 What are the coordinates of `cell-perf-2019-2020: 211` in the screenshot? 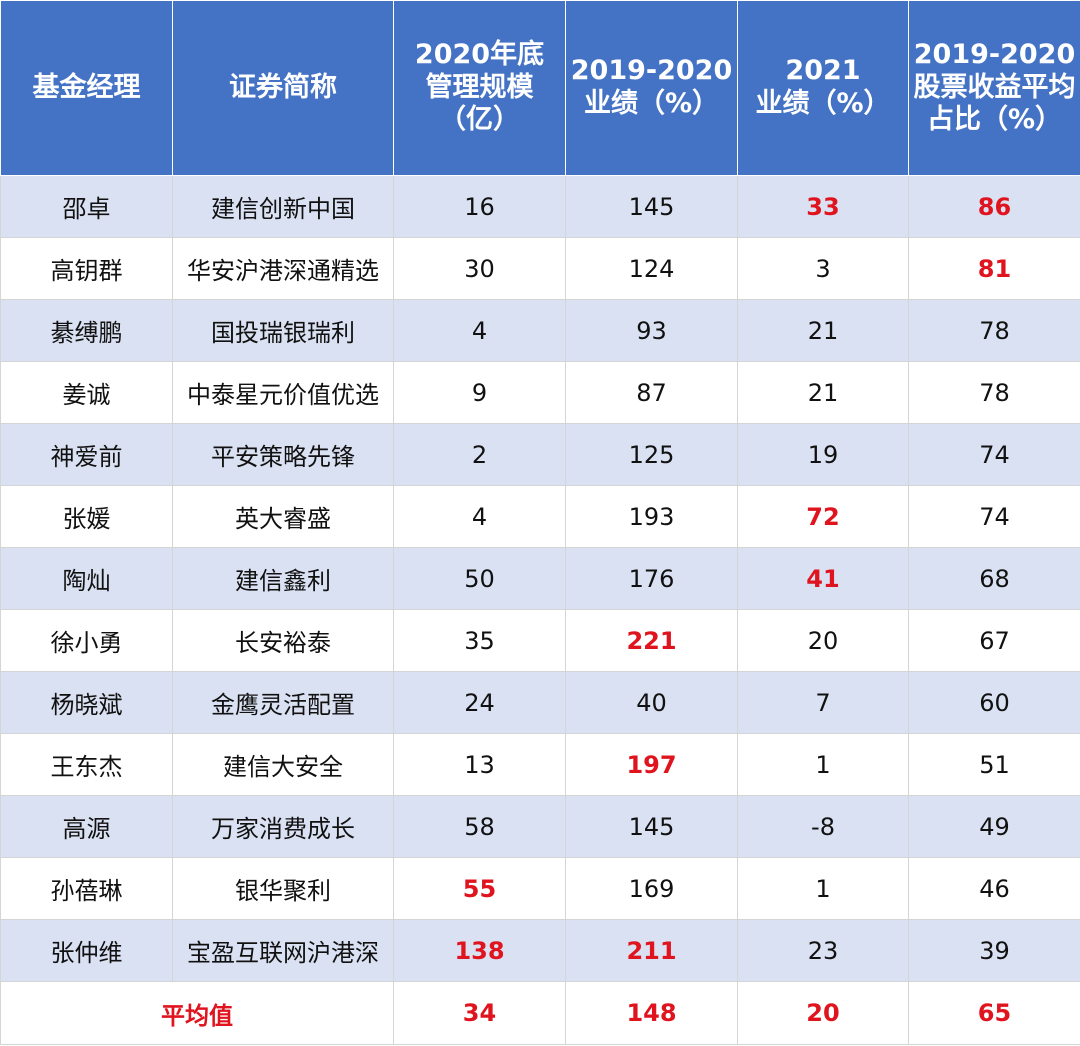 It's located at (651, 950).